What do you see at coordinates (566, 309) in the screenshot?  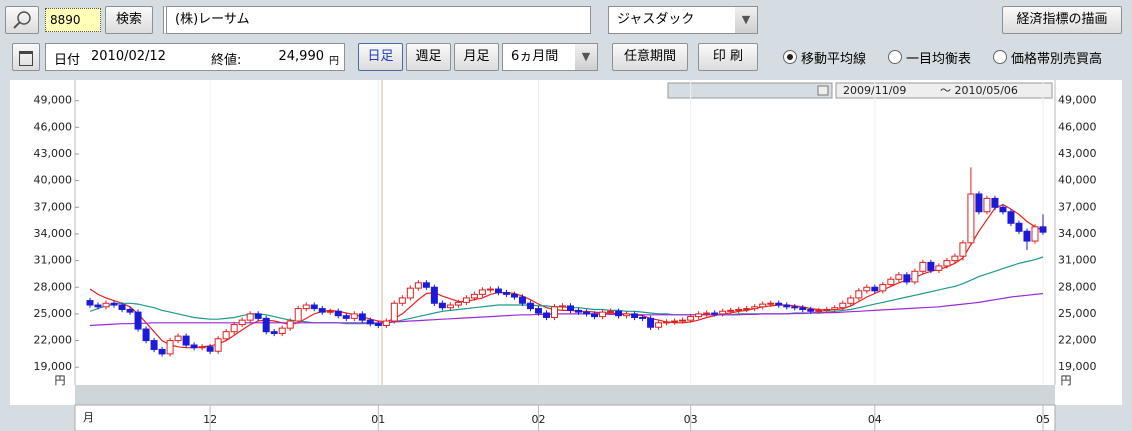 I see `moving-average` at bounding box center [566, 309].